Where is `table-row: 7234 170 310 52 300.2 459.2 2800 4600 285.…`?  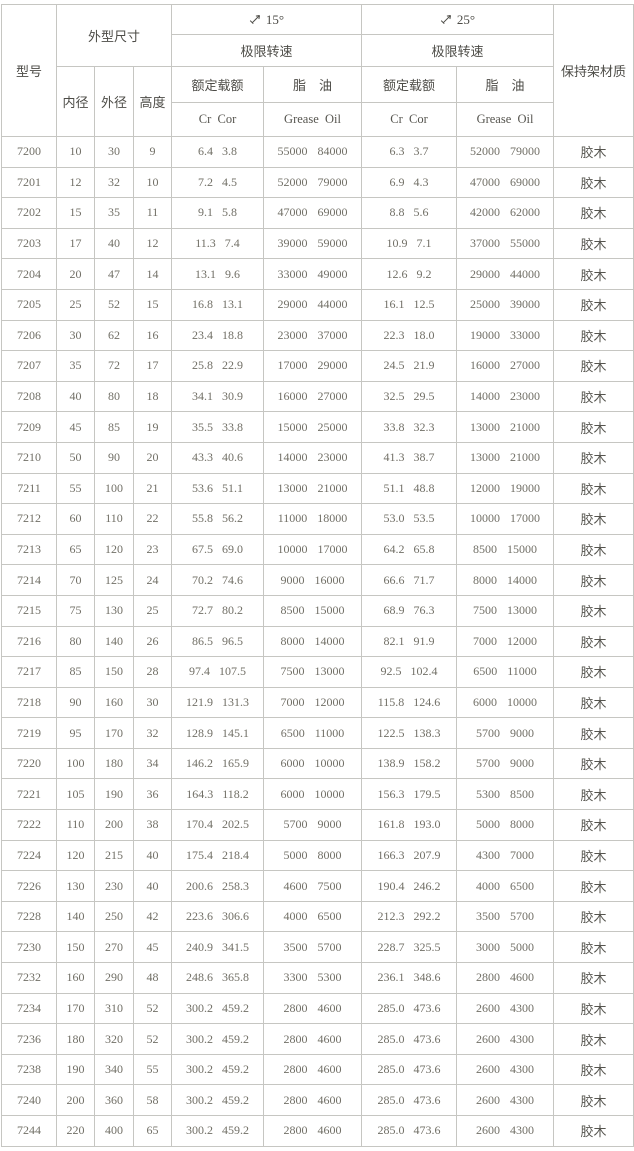 table-row: 7234 170 310 52 300.2 459.2 2800 4600 285.… is located at coordinates (317, 1008).